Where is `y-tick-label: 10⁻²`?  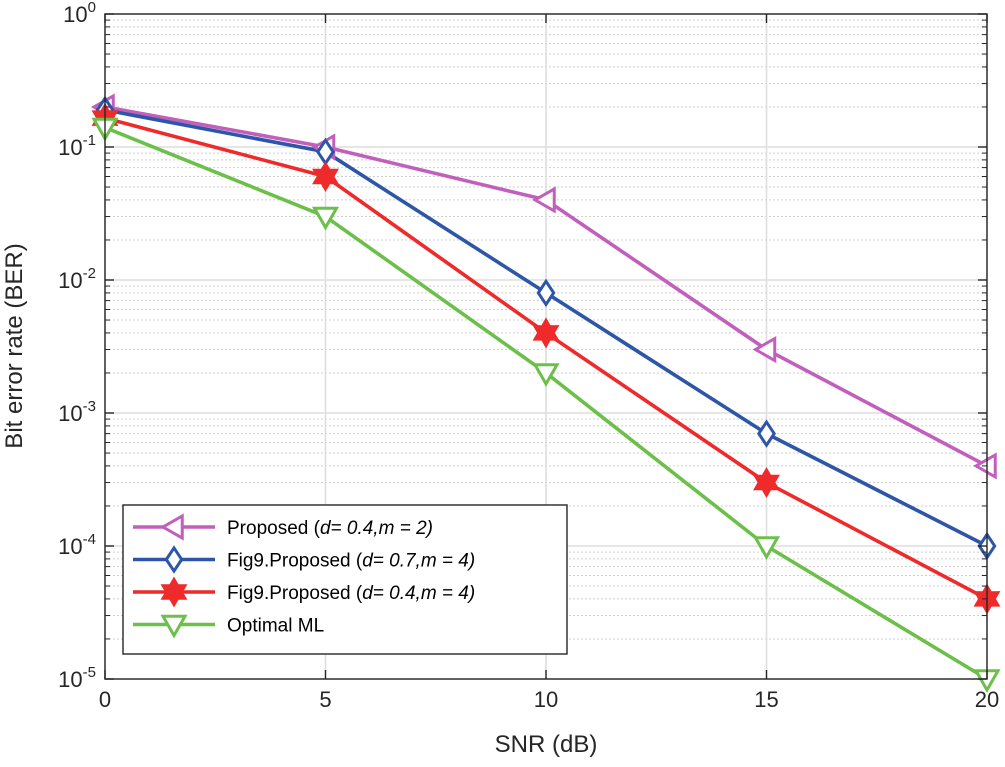
y-tick-label: 10⁻² is located at coordinates (77, 279).